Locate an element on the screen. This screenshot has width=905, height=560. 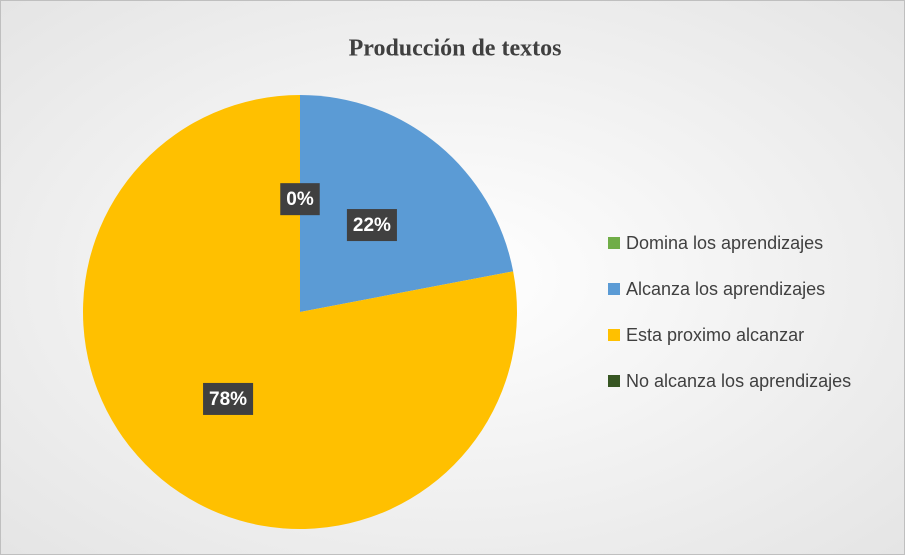
legend-label: Domina los aprendizajes is located at coordinates (724, 243).